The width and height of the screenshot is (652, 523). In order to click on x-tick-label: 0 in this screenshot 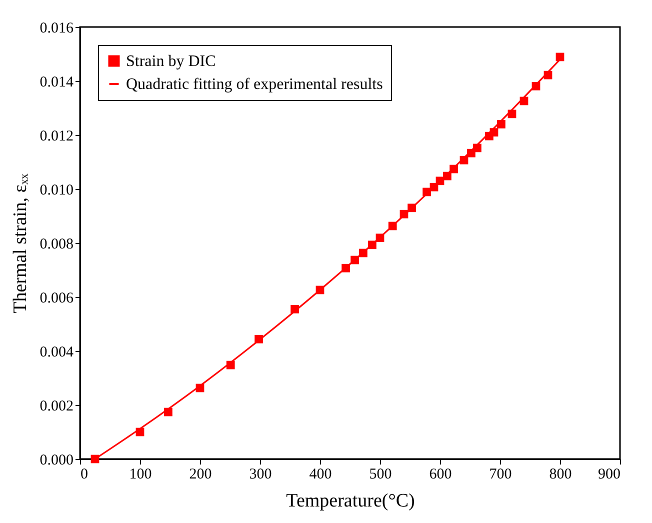, I will do `click(84, 474)`.